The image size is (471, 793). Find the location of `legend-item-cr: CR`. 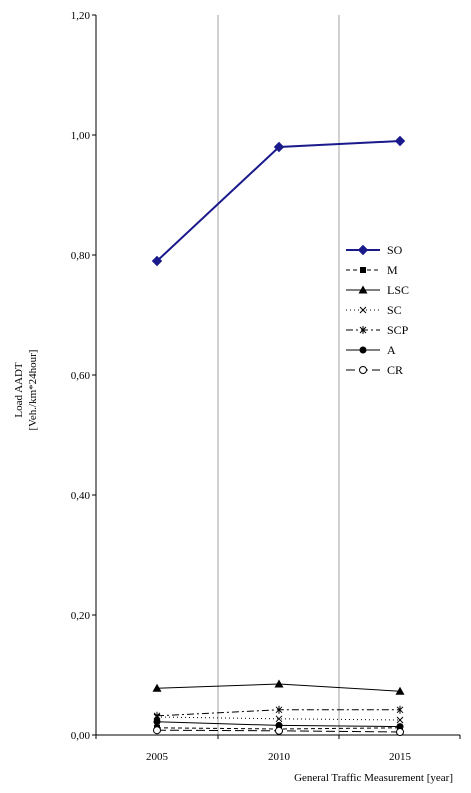

legend-item-cr: CR is located at coordinates (374, 370).